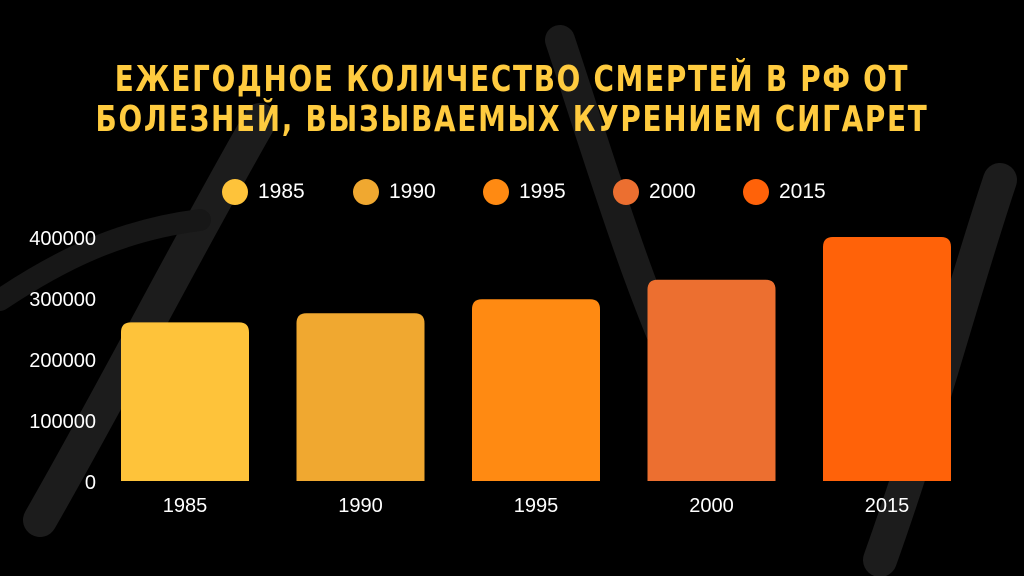  What do you see at coordinates (512, 119) in the screenshot?
I see `chart-title-line-2: болезней, вызываемых курением сигарет` at bounding box center [512, 119].